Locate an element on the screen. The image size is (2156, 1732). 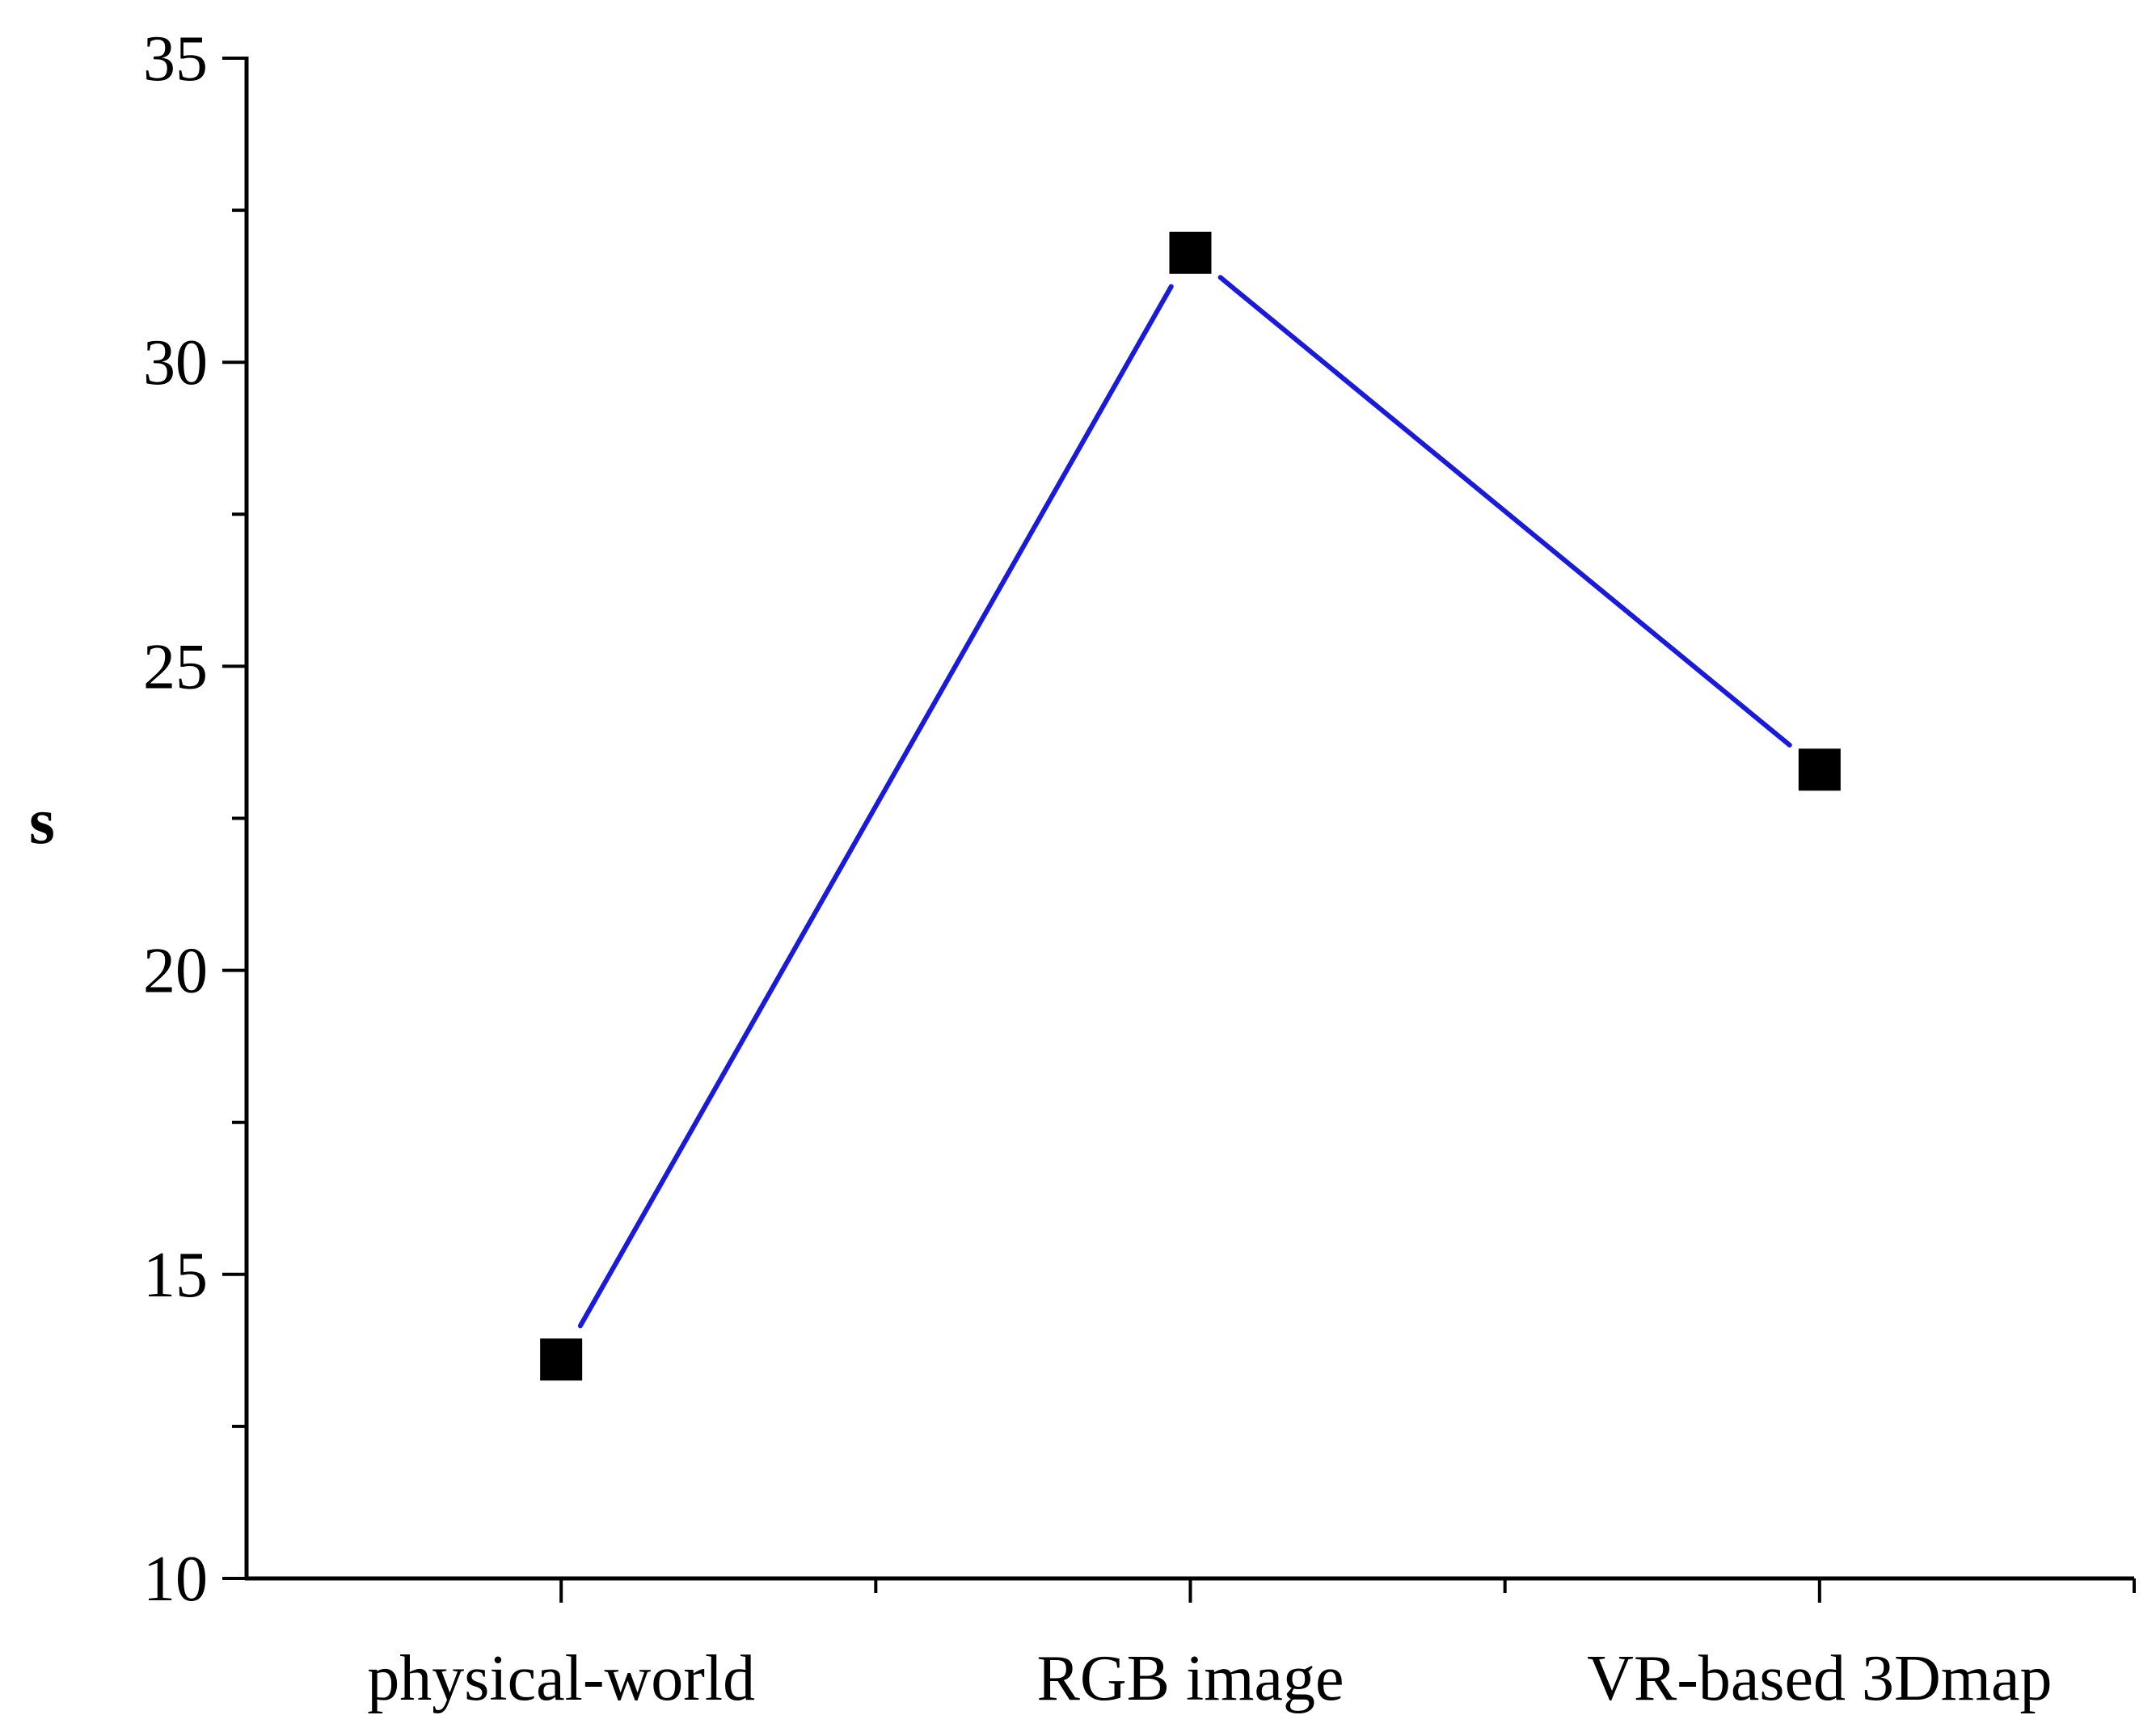
series-line-segment is located at coordinates (1505, 511).